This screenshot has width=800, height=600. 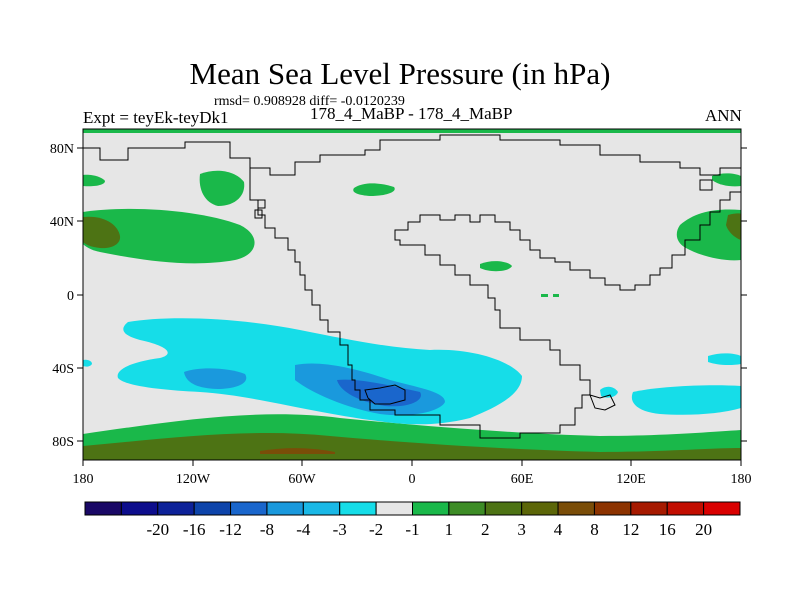 I want to click on small-island-east, so click(x=706, y=185).